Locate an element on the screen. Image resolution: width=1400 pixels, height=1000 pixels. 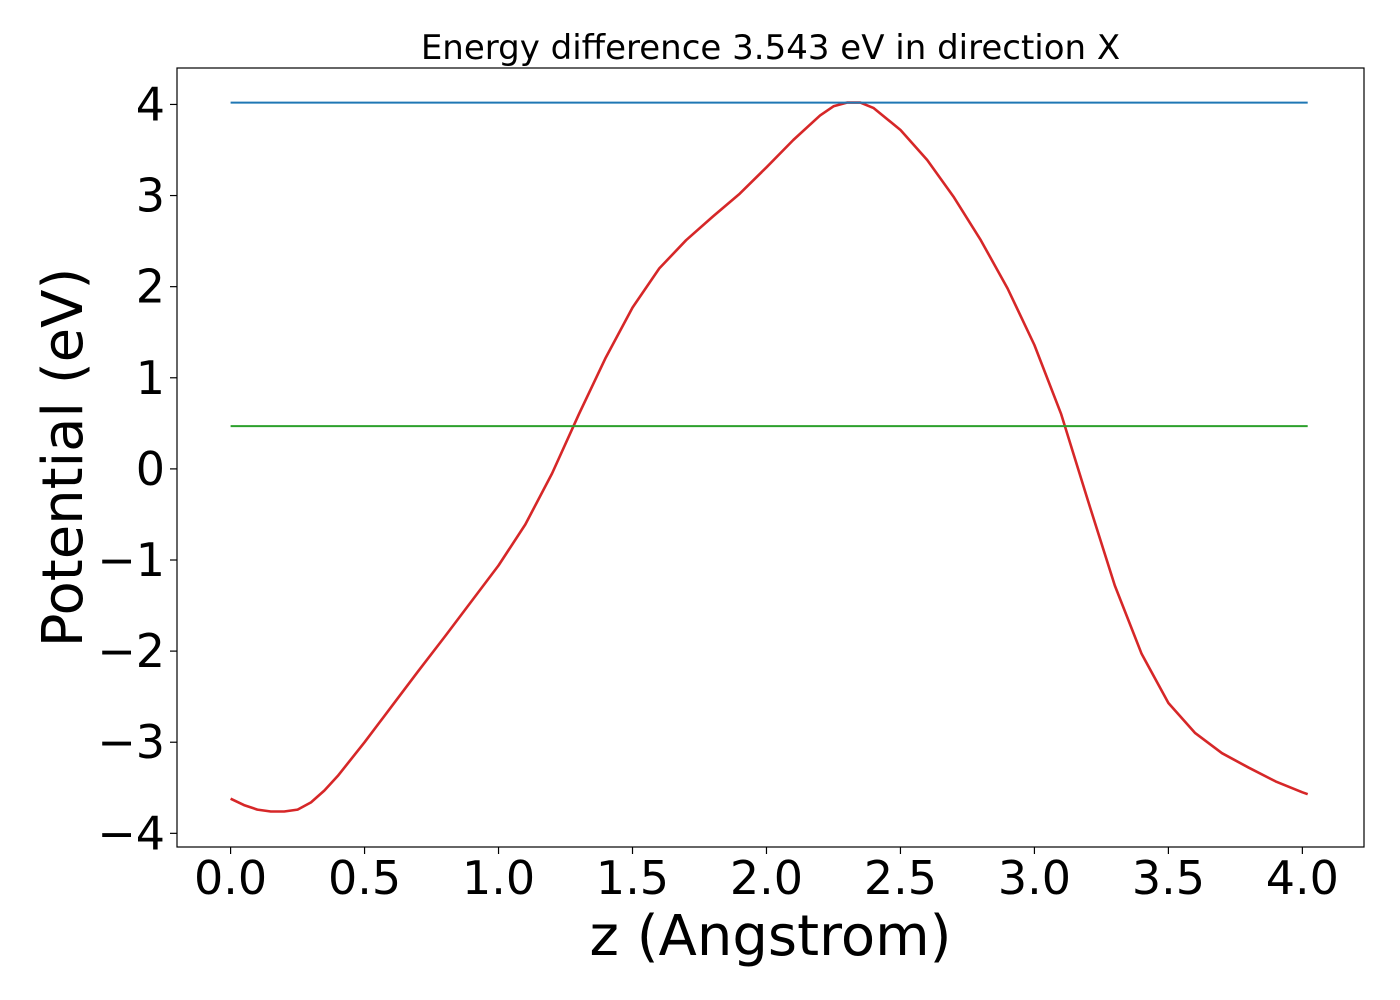
x-tick-label: 1.5 is located at coordinates (632, 878).